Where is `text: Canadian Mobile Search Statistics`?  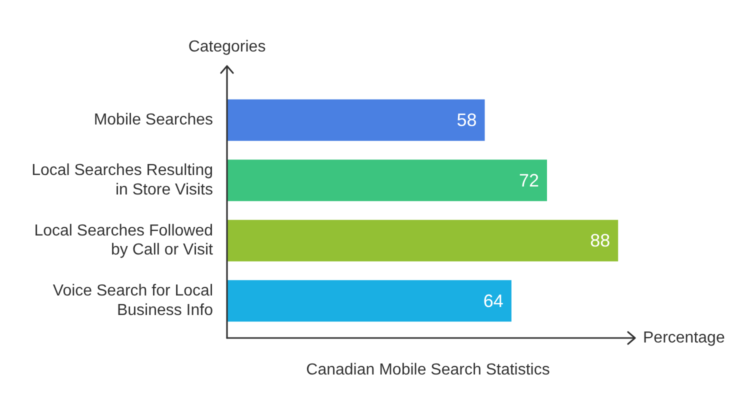 text: Canadian Mobile Search Statistics is located at coordinates (428, 369).